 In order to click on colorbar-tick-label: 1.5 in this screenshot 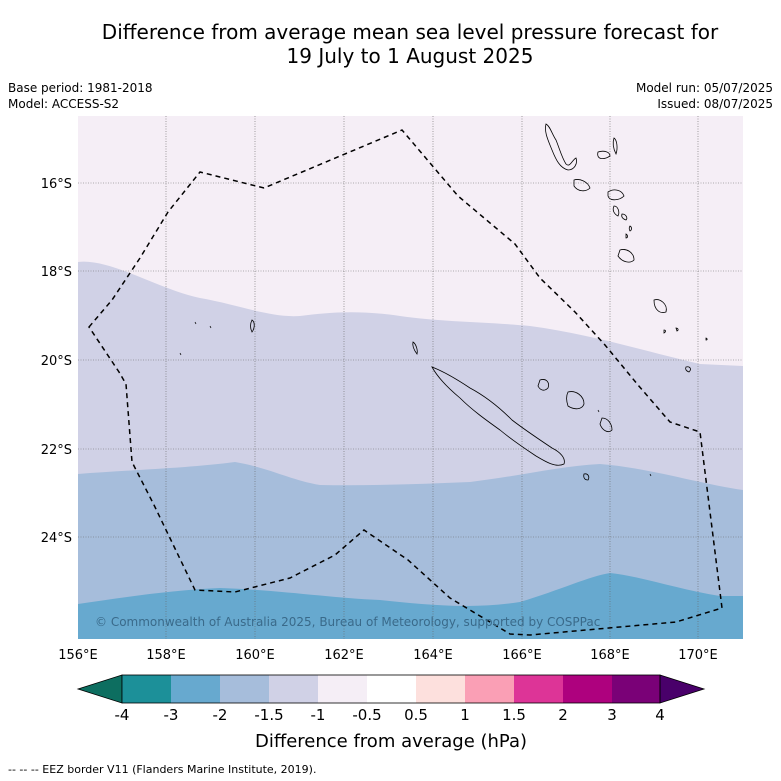, I will do `click(514, 715)`.